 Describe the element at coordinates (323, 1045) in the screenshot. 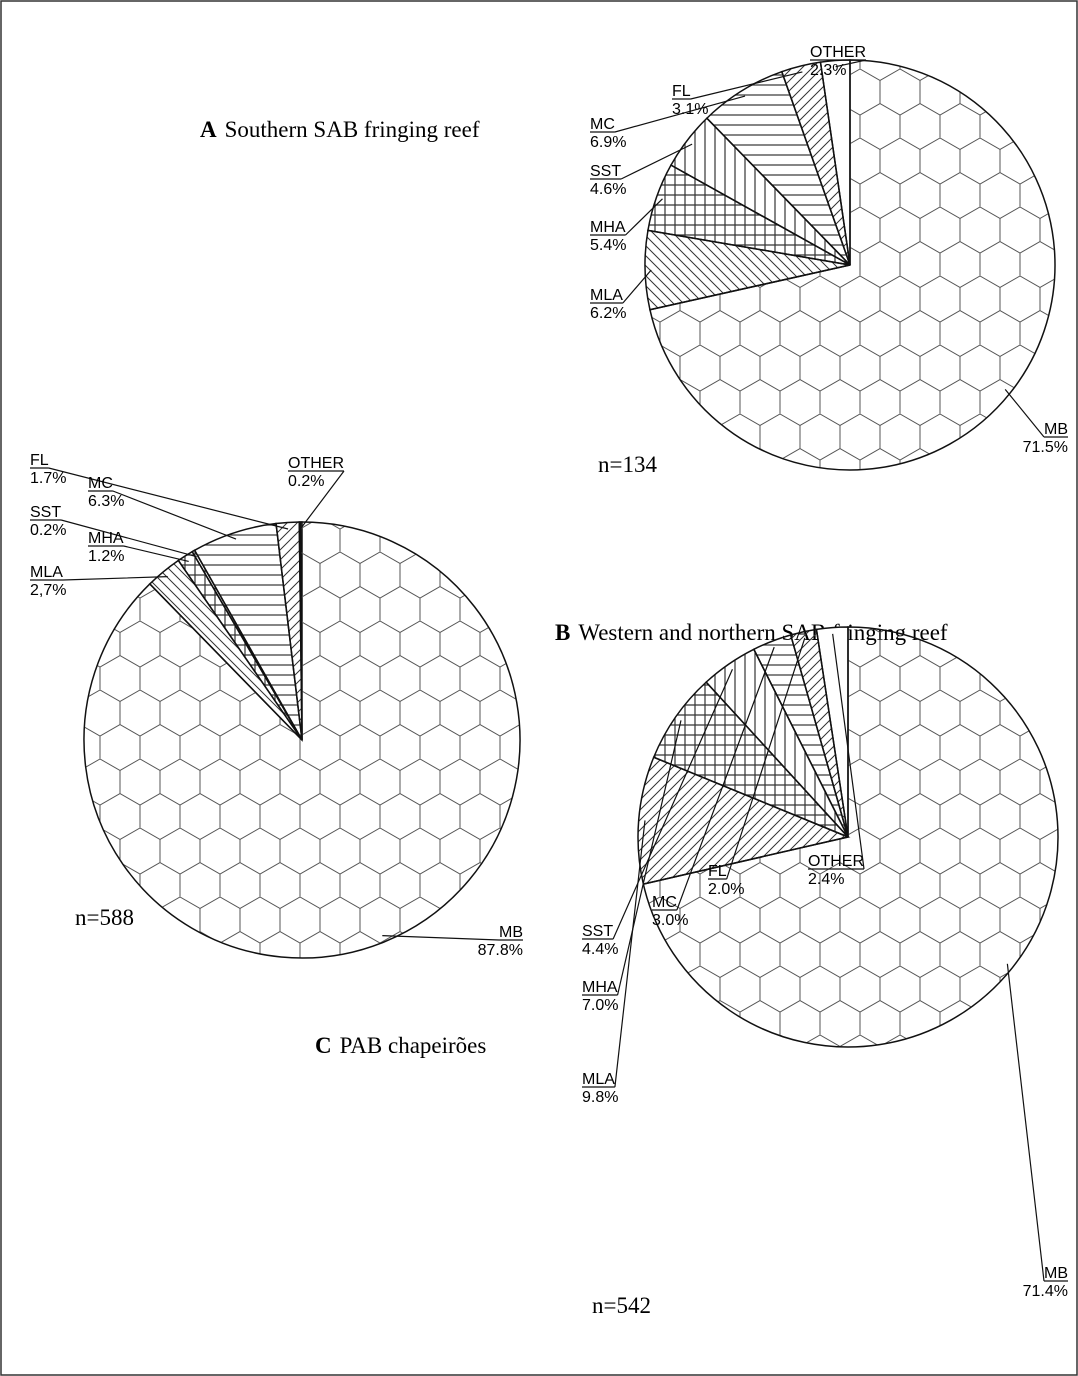

I see `panel-letter: C` at that location.